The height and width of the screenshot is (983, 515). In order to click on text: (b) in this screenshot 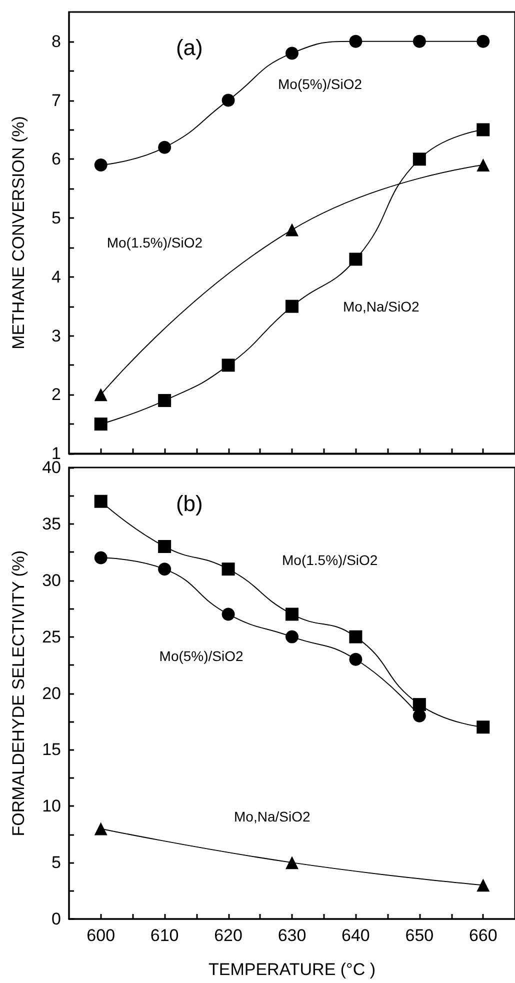, I will do `click(189, 503)`.